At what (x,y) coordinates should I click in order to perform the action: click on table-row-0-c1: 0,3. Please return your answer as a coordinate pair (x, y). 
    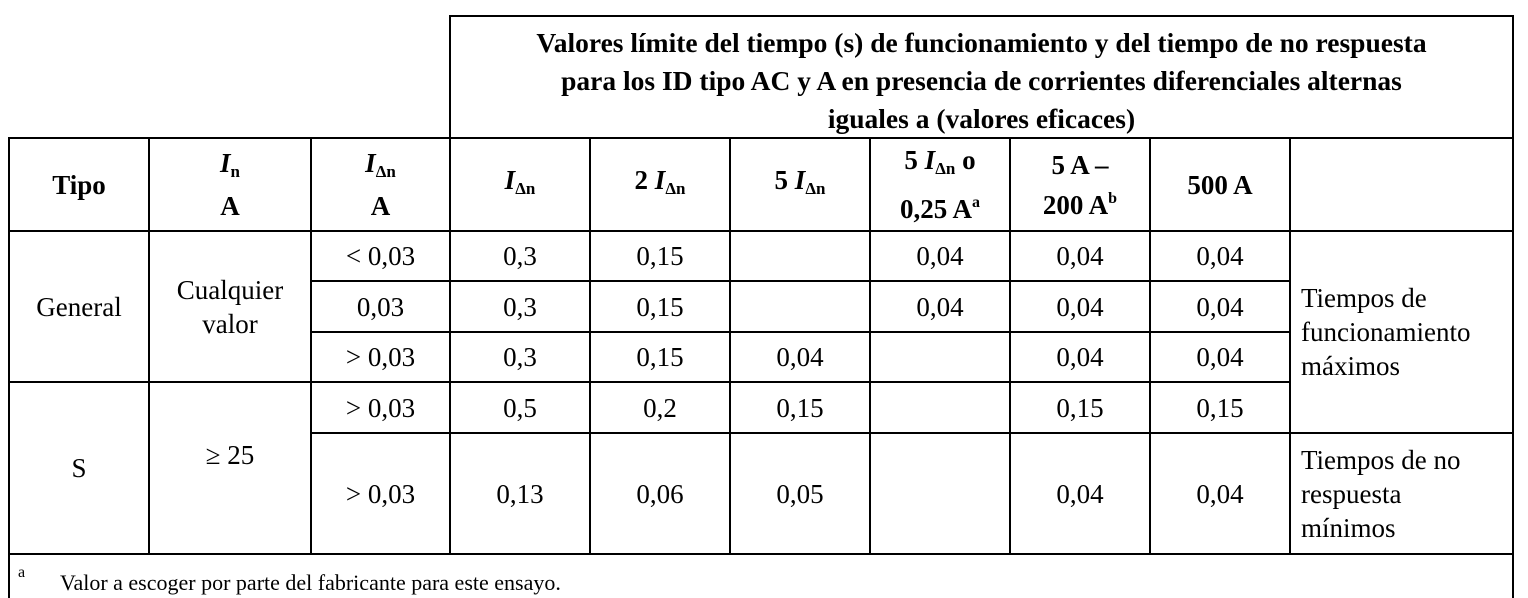
    Looking at the image, I should click on (520, 256).